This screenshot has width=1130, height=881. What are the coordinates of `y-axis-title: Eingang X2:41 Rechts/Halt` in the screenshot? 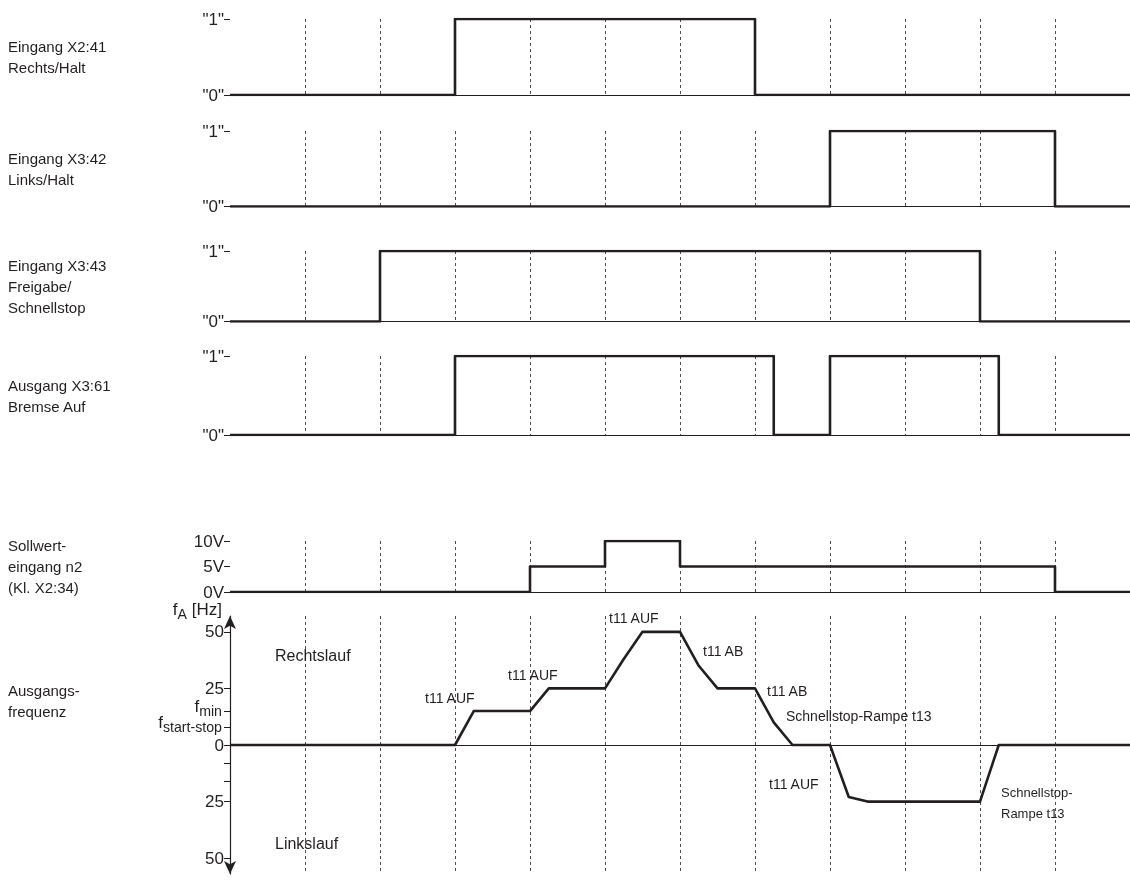 It's located at (57, 57).